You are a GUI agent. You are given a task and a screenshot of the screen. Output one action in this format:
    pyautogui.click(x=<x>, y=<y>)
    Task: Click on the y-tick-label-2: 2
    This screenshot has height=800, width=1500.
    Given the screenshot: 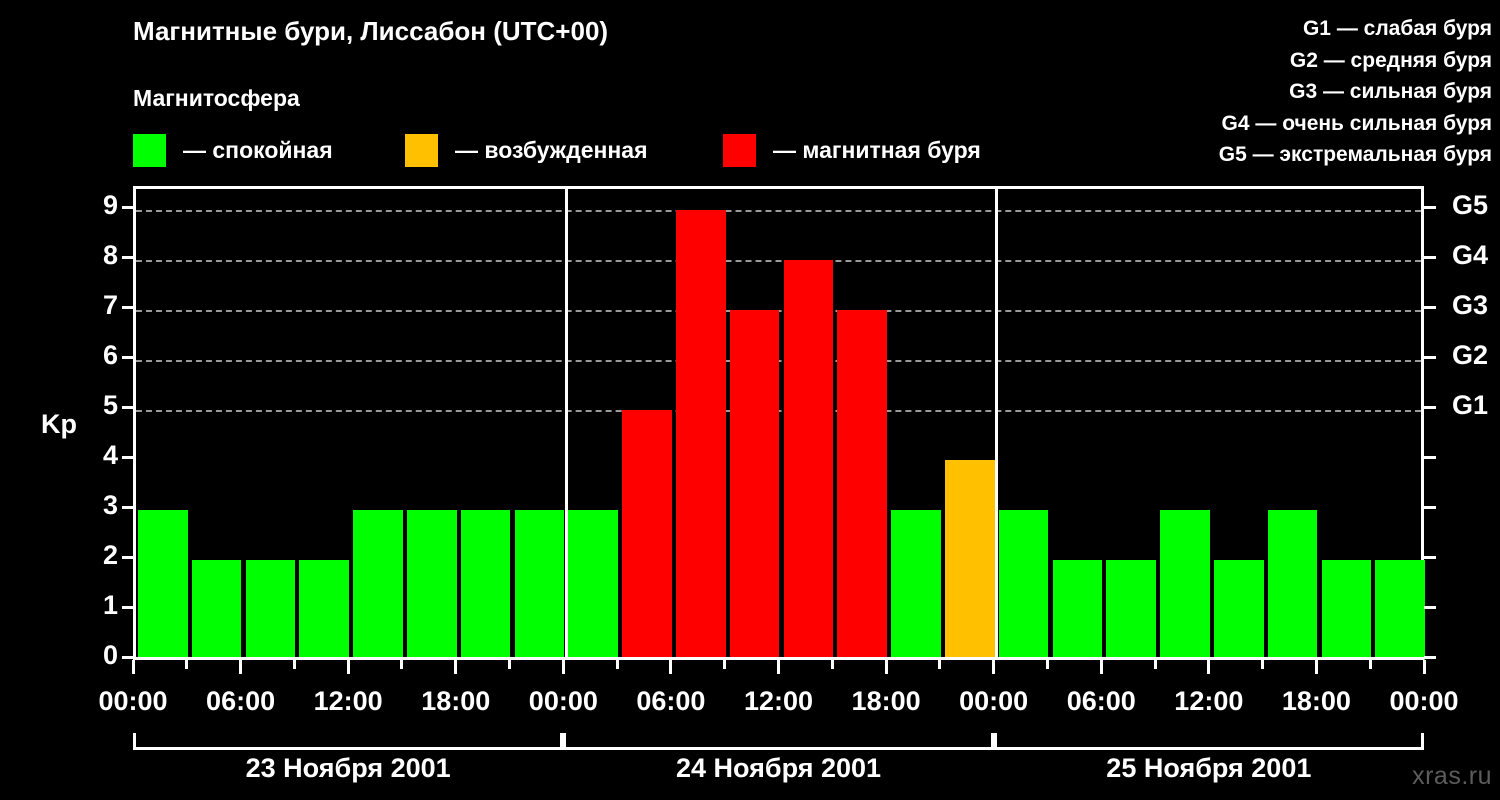 What is the action you would take?
    pyautogui.click(x=110, y=555)
    